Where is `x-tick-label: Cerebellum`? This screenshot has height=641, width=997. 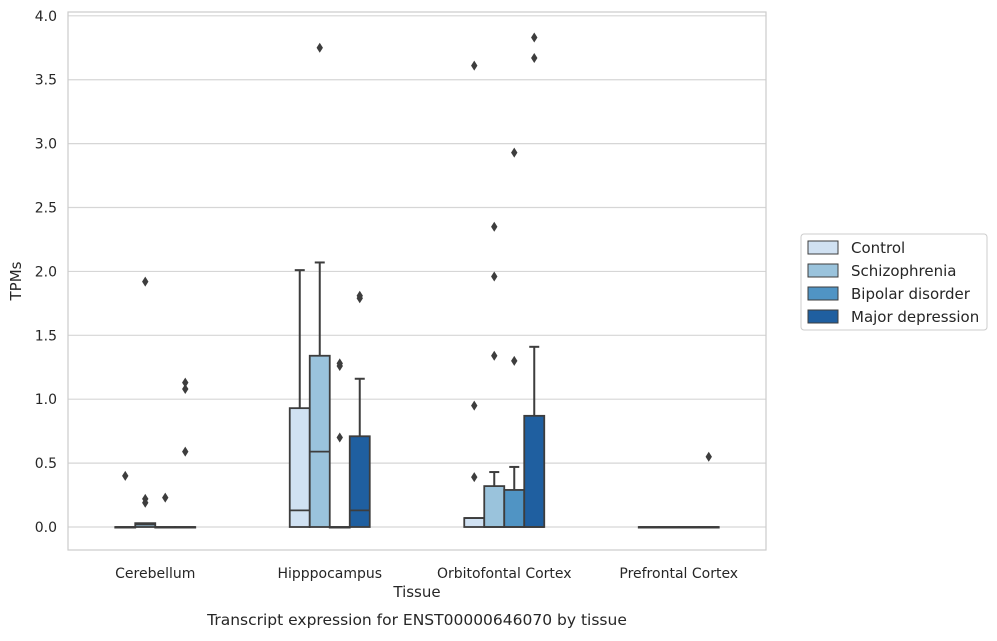
x-tick-label: Cerebellum is located at coordinates (155, 574).